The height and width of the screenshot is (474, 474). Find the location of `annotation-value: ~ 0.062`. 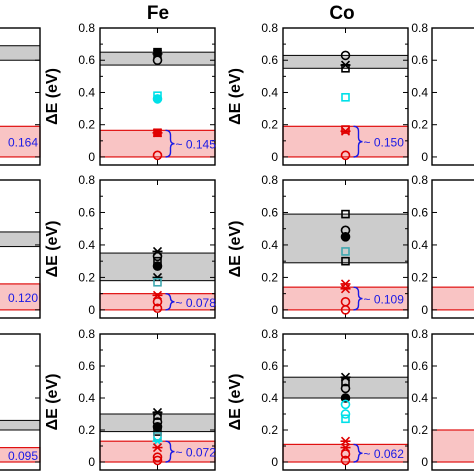

annotation-value: ~ 0.062 is located at coordinates (384, 454).